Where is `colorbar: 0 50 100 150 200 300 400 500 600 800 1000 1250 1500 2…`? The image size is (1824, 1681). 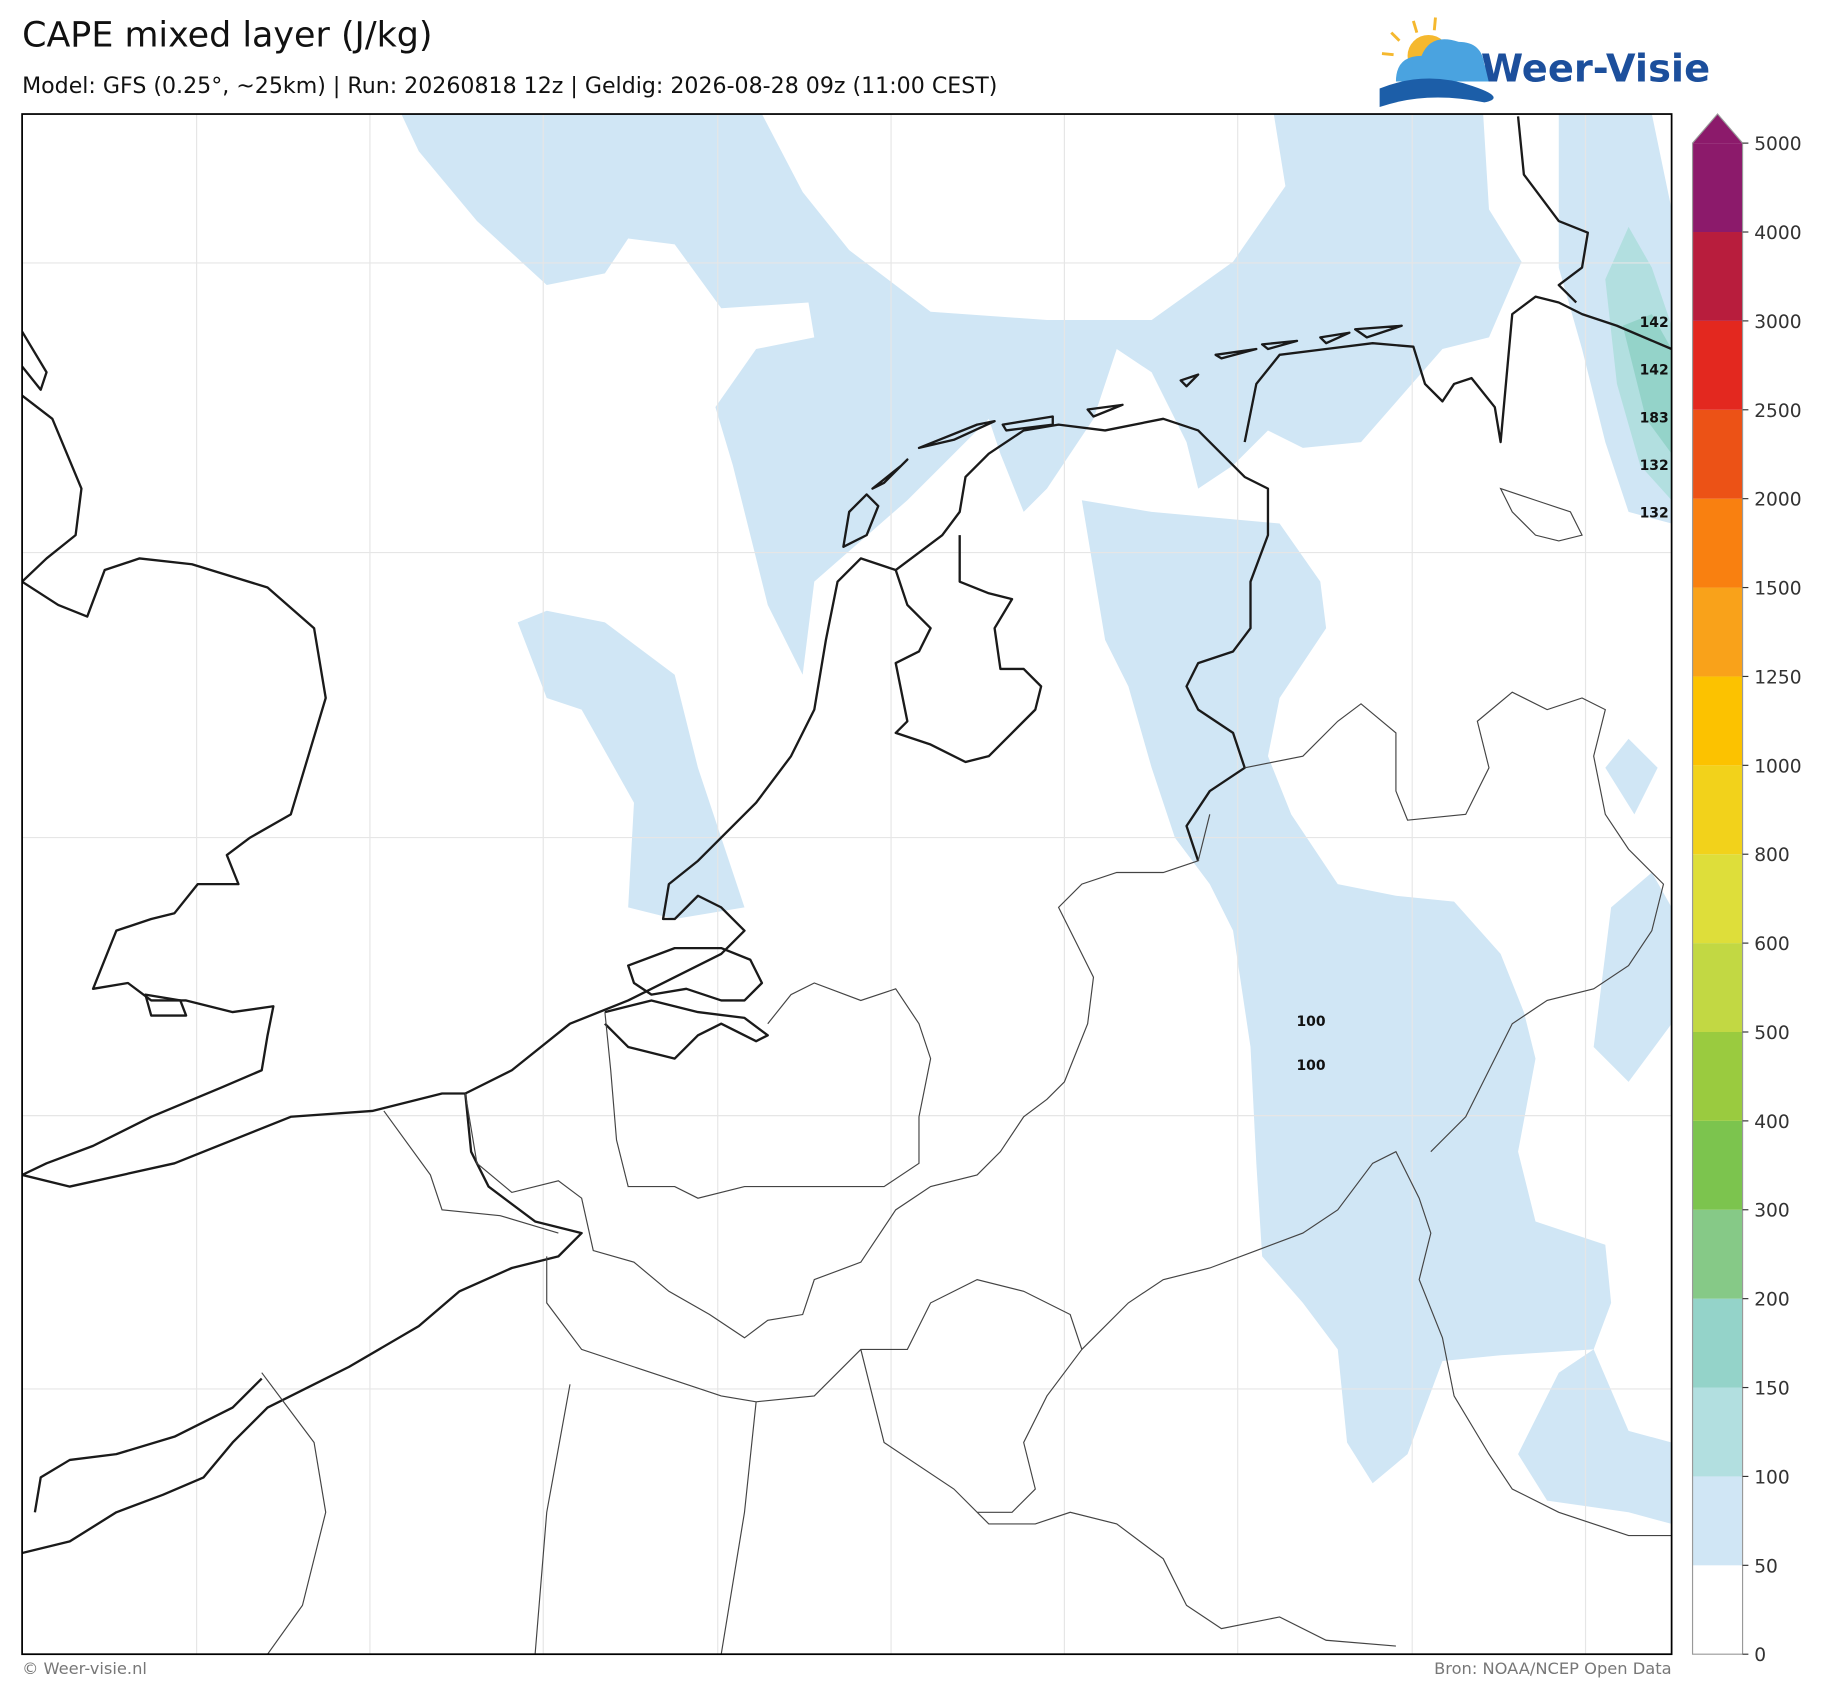
colorbar: 0 50 100 150 200 300 400 500 600 800 1000 1250 1500 2… is located at coordinates (1746, 889).